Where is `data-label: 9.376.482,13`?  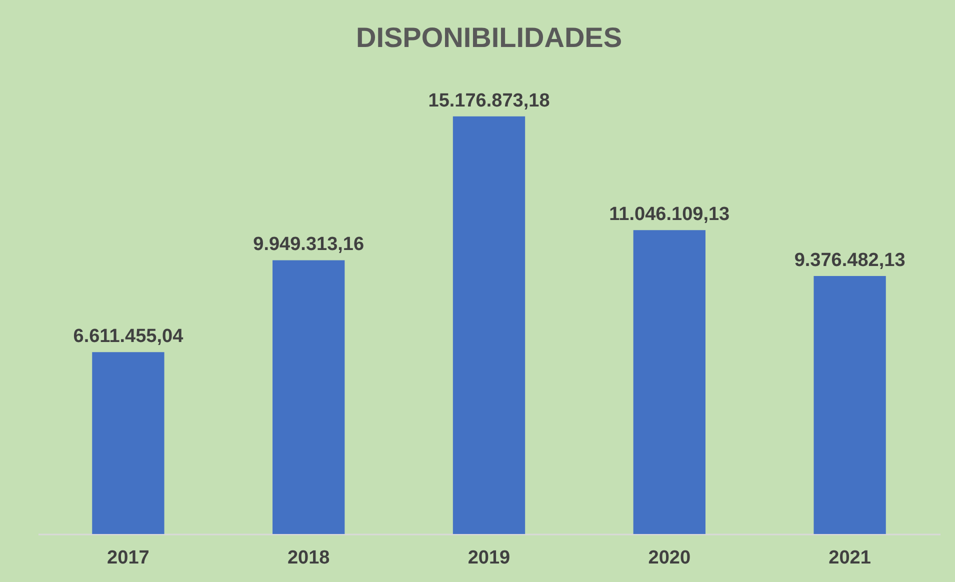
data-label: 9.376.482,13 is located at coordinates (850, 261).